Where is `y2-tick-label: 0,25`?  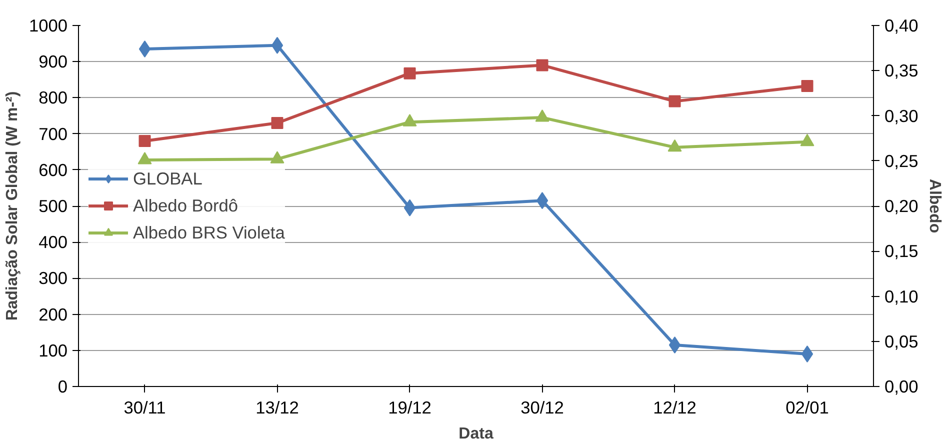
y2-tick-label: 0,25 is located at coordinates (901, 160).